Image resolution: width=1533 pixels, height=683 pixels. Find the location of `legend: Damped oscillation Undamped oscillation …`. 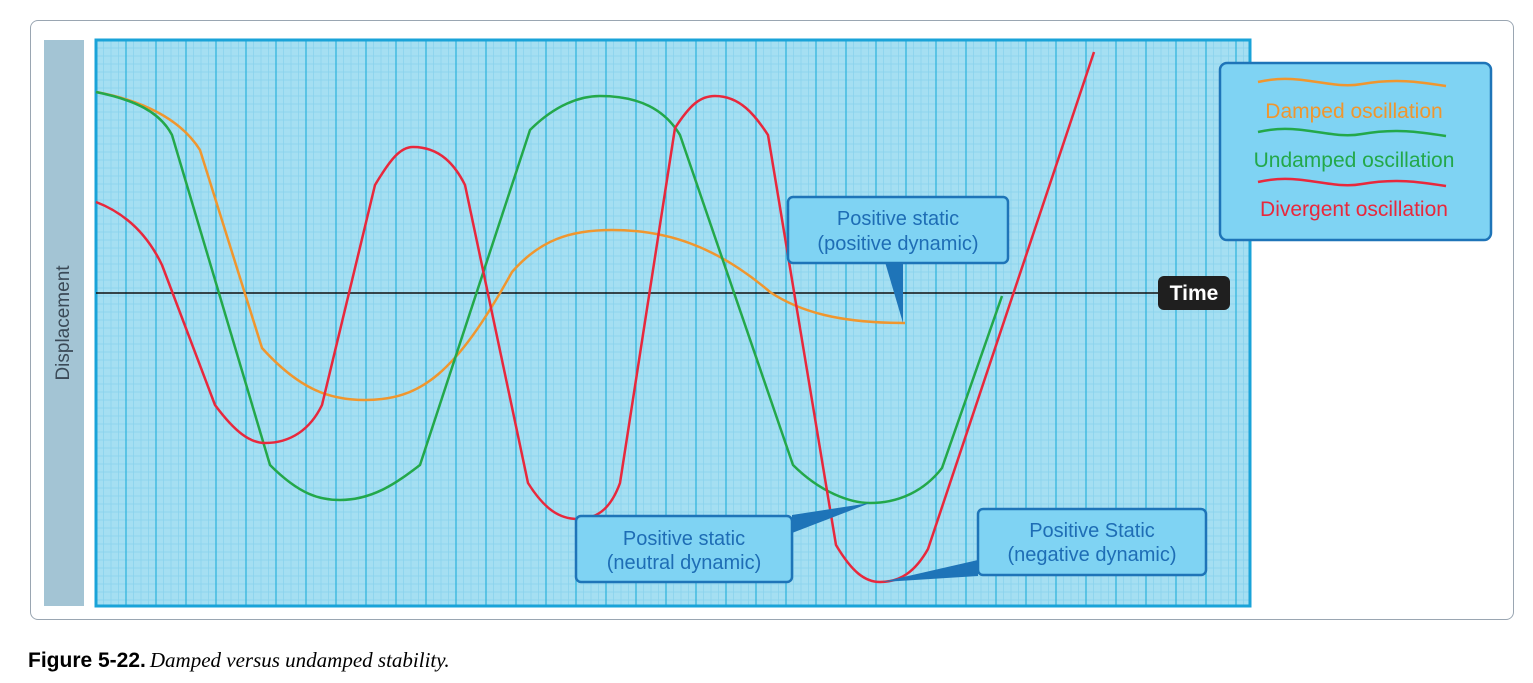

legend: Damped oscillation Undamped oscillation … is located at coordinates (1355, 151).